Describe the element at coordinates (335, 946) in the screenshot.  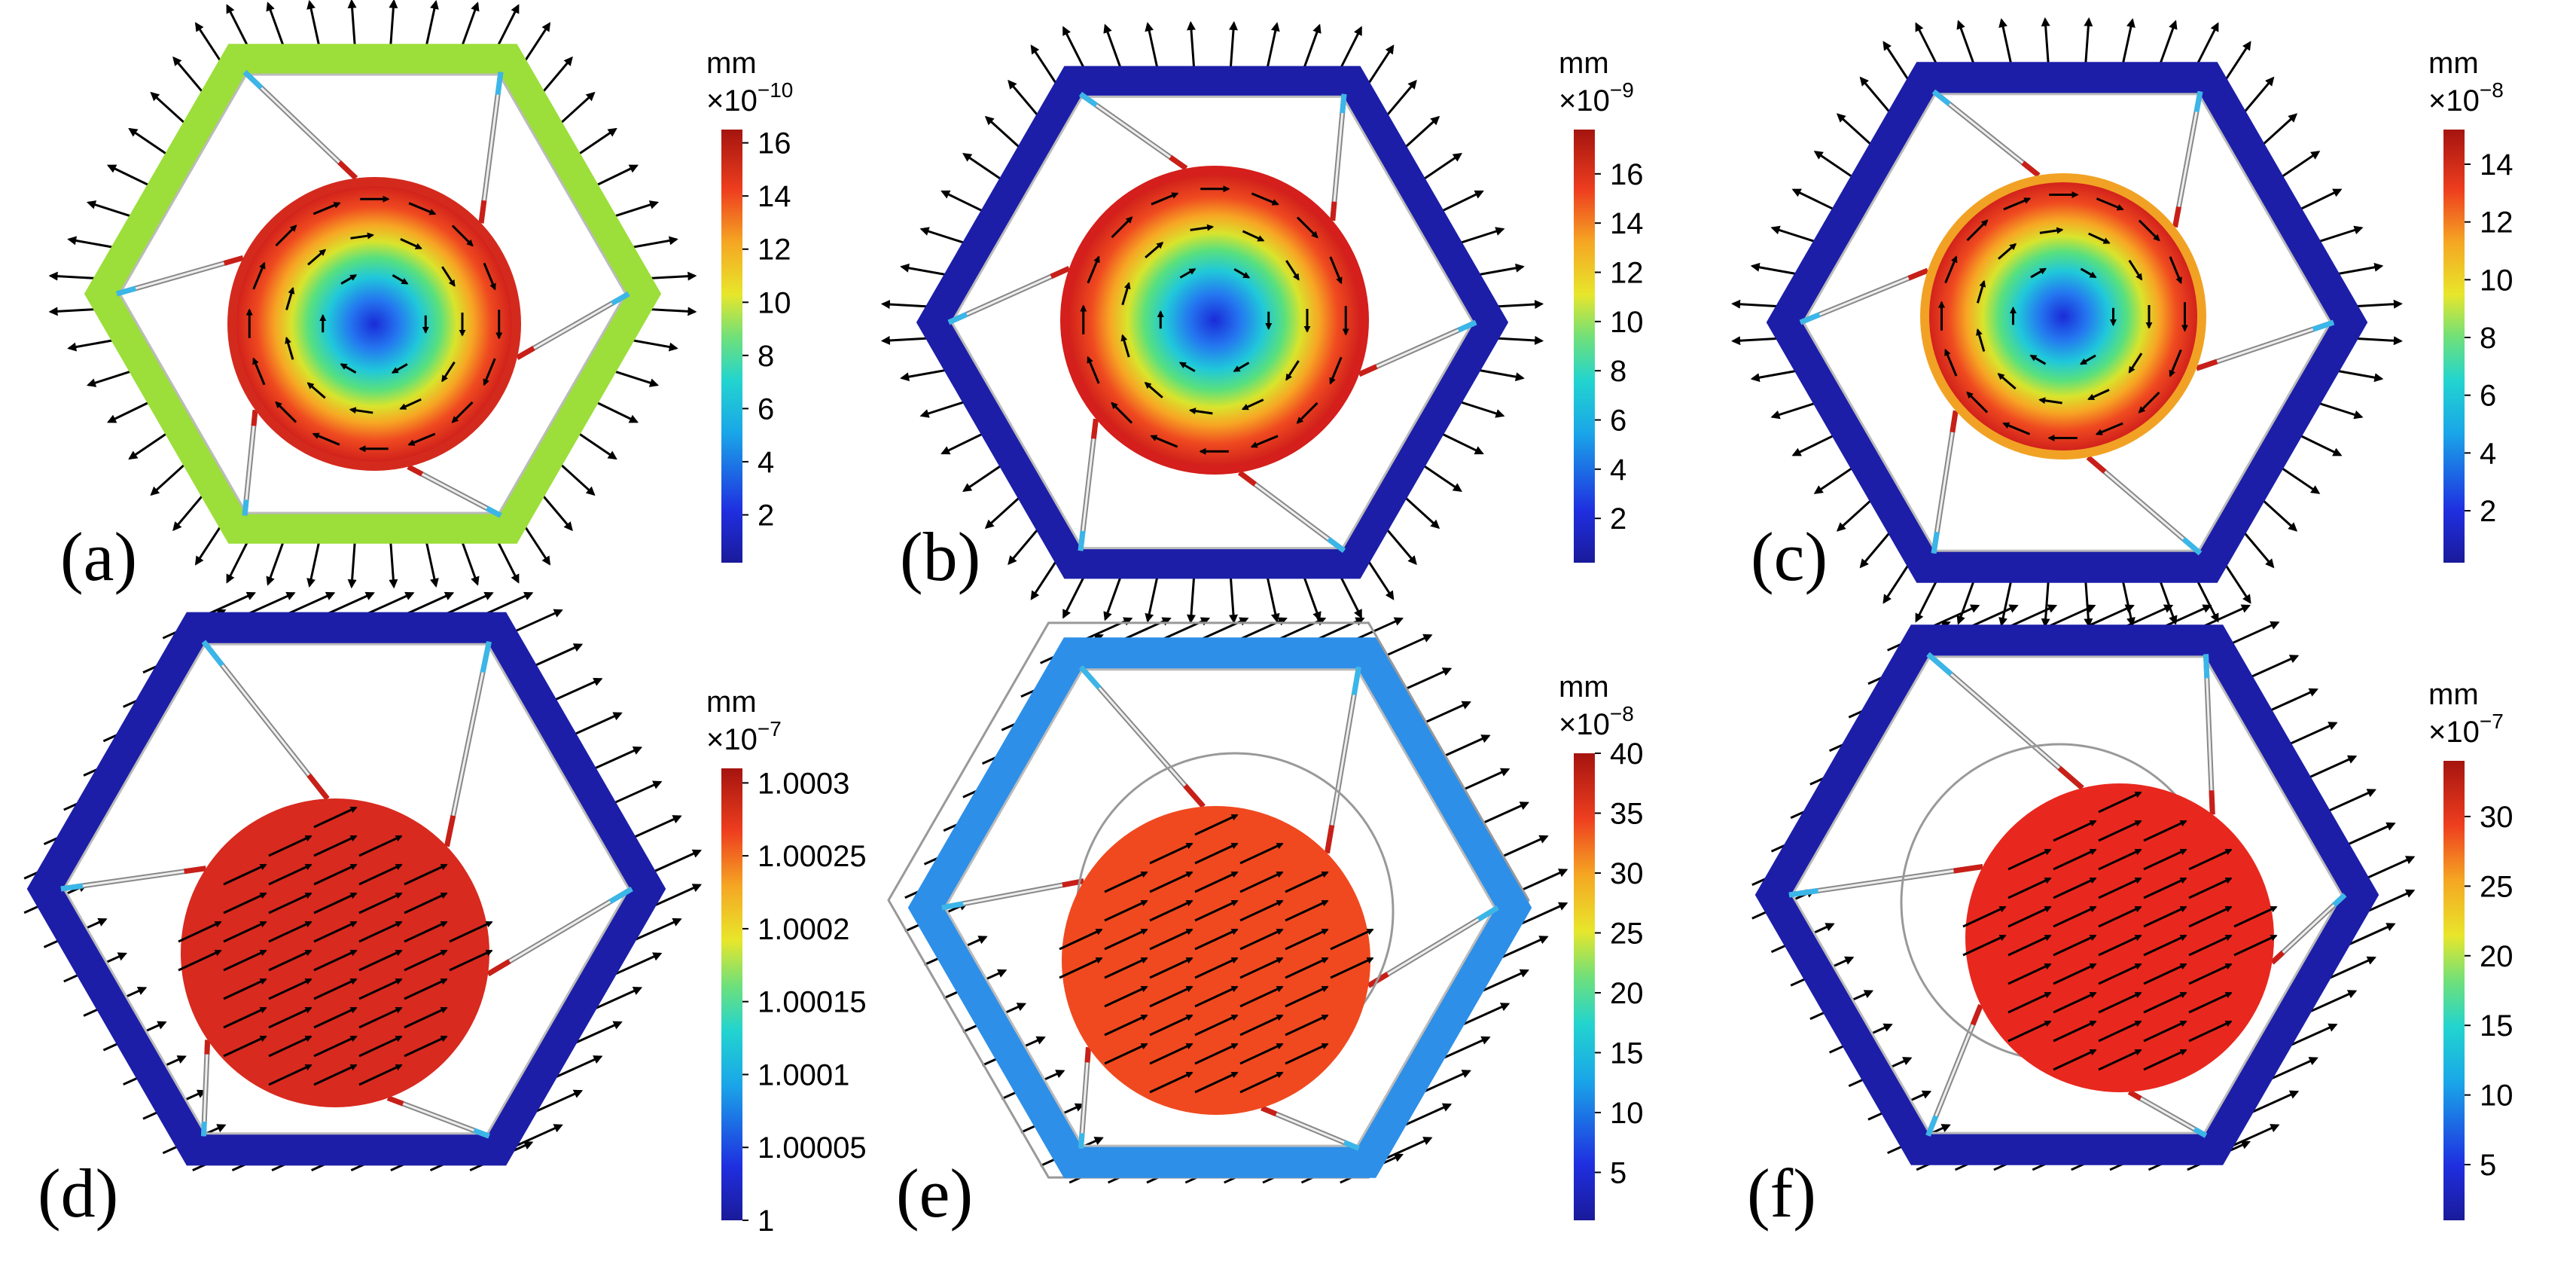
I see `disk-arrows` at that location.